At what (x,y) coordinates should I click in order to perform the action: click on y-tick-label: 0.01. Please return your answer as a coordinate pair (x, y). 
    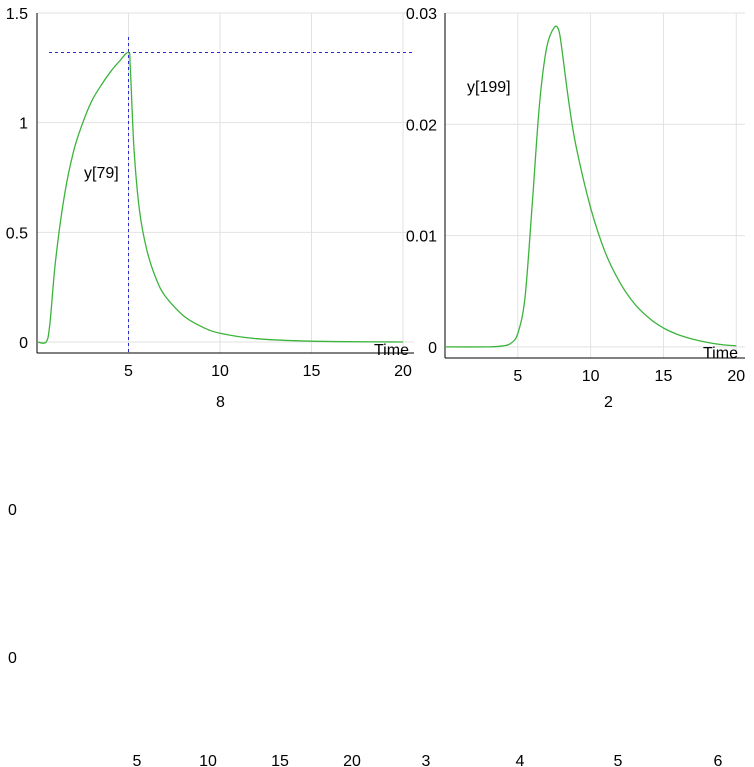
    Looking at the image, I should click on (421, 237).